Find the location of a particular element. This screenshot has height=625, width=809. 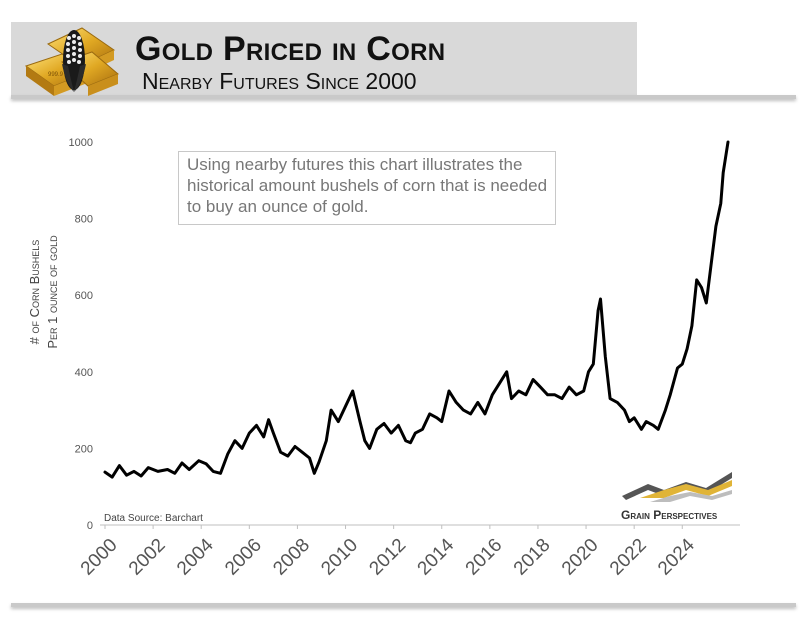

x-tick-label: 2010 is located at coordinates (339, 557).